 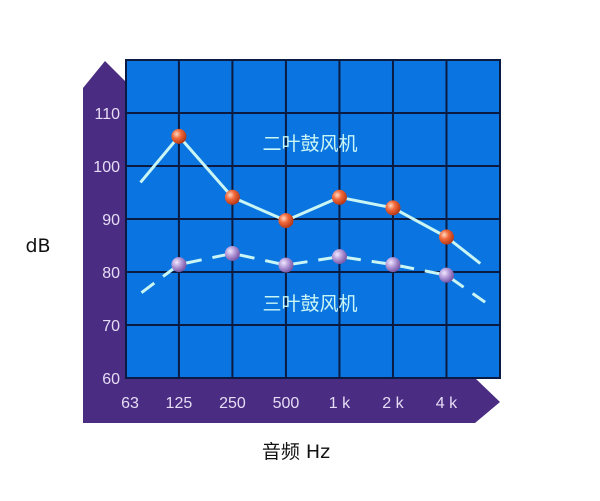 What do you see at coordinates (111, 273) in the screenshot?
I see `y-tick-label: 80` at bounding box center [111, 273].